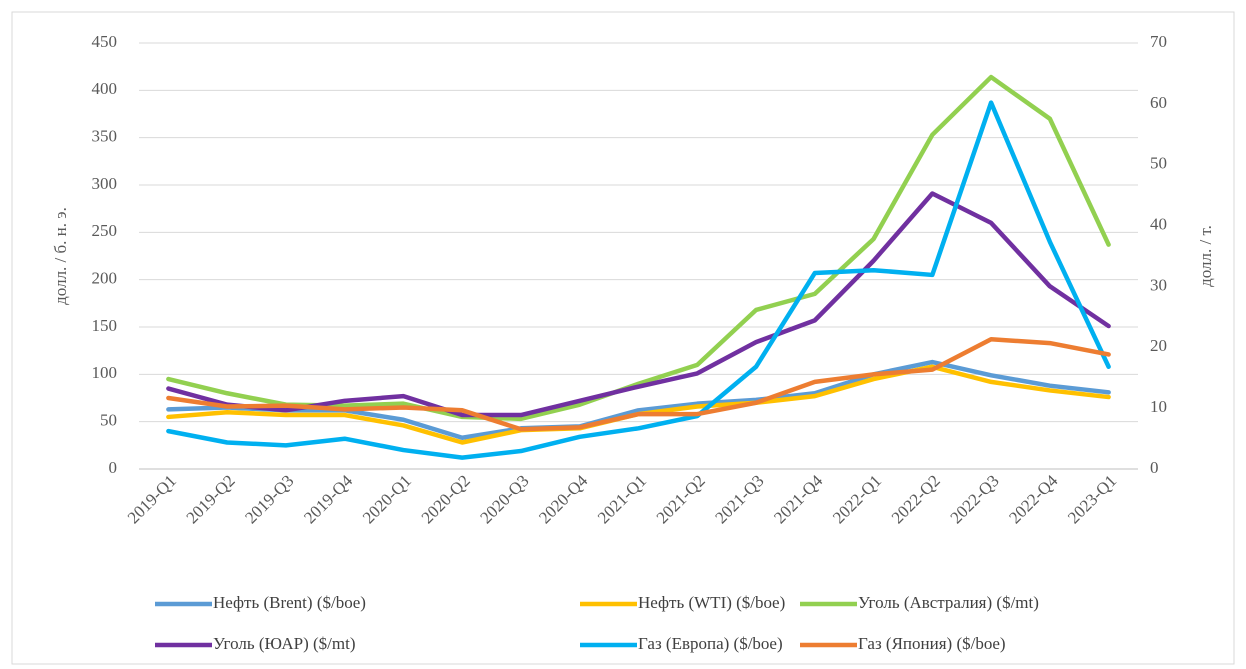 This screenshot has width=1246, height=669. What do you see at coordinates (1154, 467) in the screenshot?
I see `y2-tick-label: 0` at bounding box center [1154, 467].